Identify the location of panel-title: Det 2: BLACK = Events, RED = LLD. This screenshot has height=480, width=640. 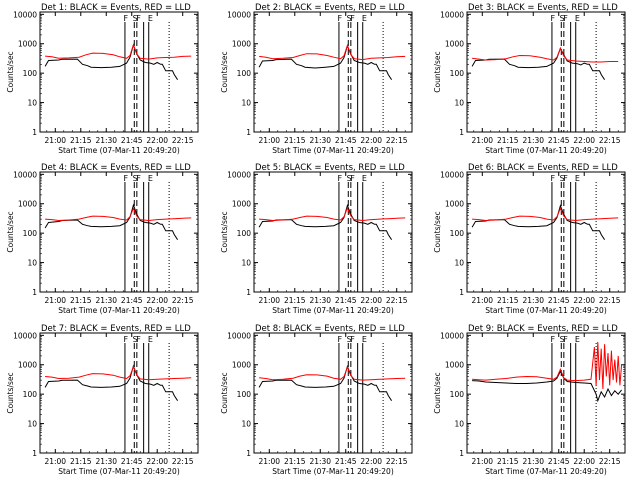
(330, 8).